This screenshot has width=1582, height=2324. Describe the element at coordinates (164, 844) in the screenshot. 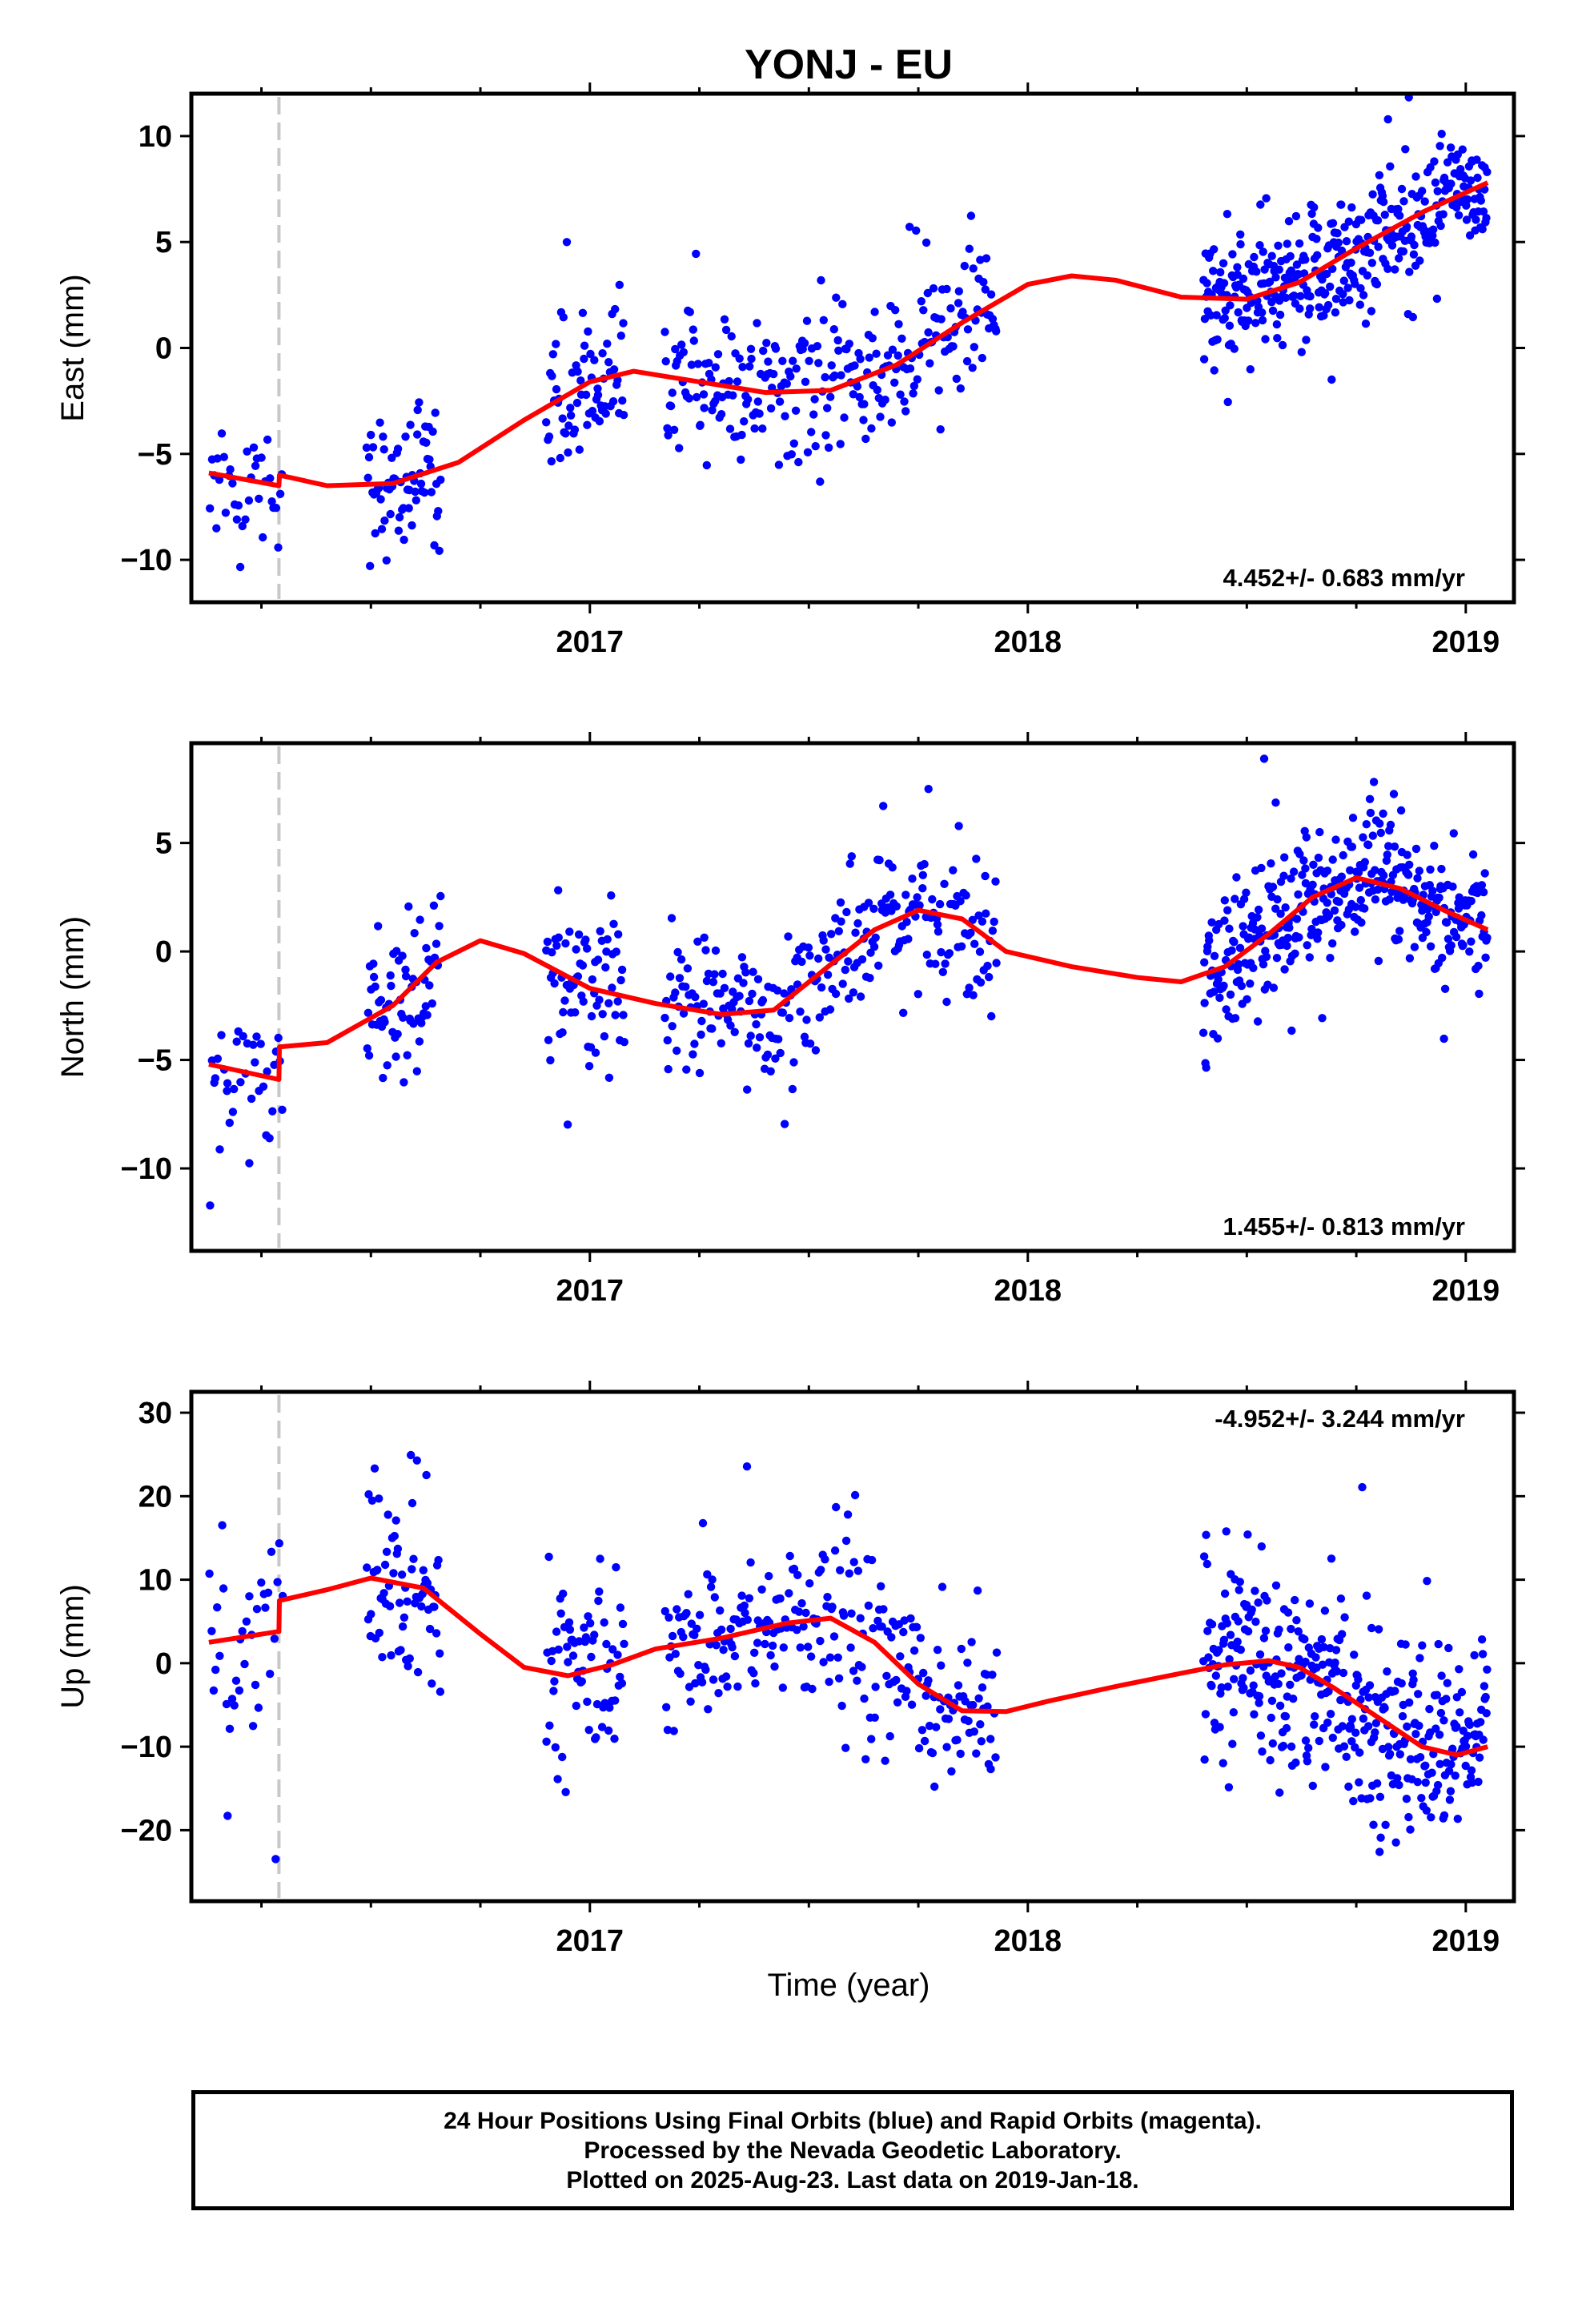

I see `y-tick-label: 5` at that location.